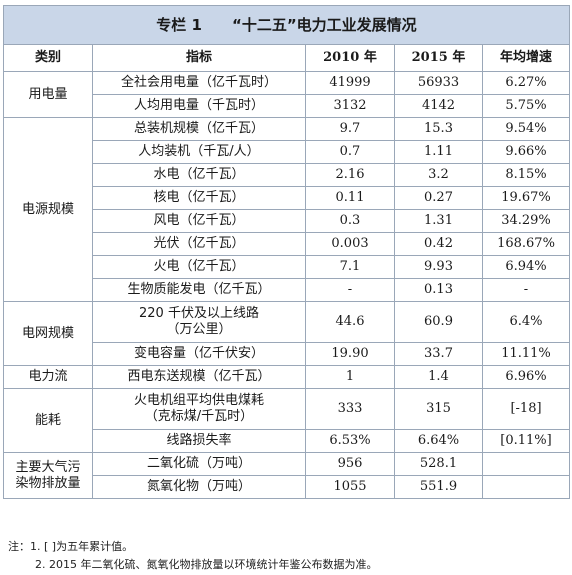 This screenshot has height=575, width=572. Describe the element at coordinates (438, 106) in the screenshot. I see `value-2015-cell: 4142` at that location.